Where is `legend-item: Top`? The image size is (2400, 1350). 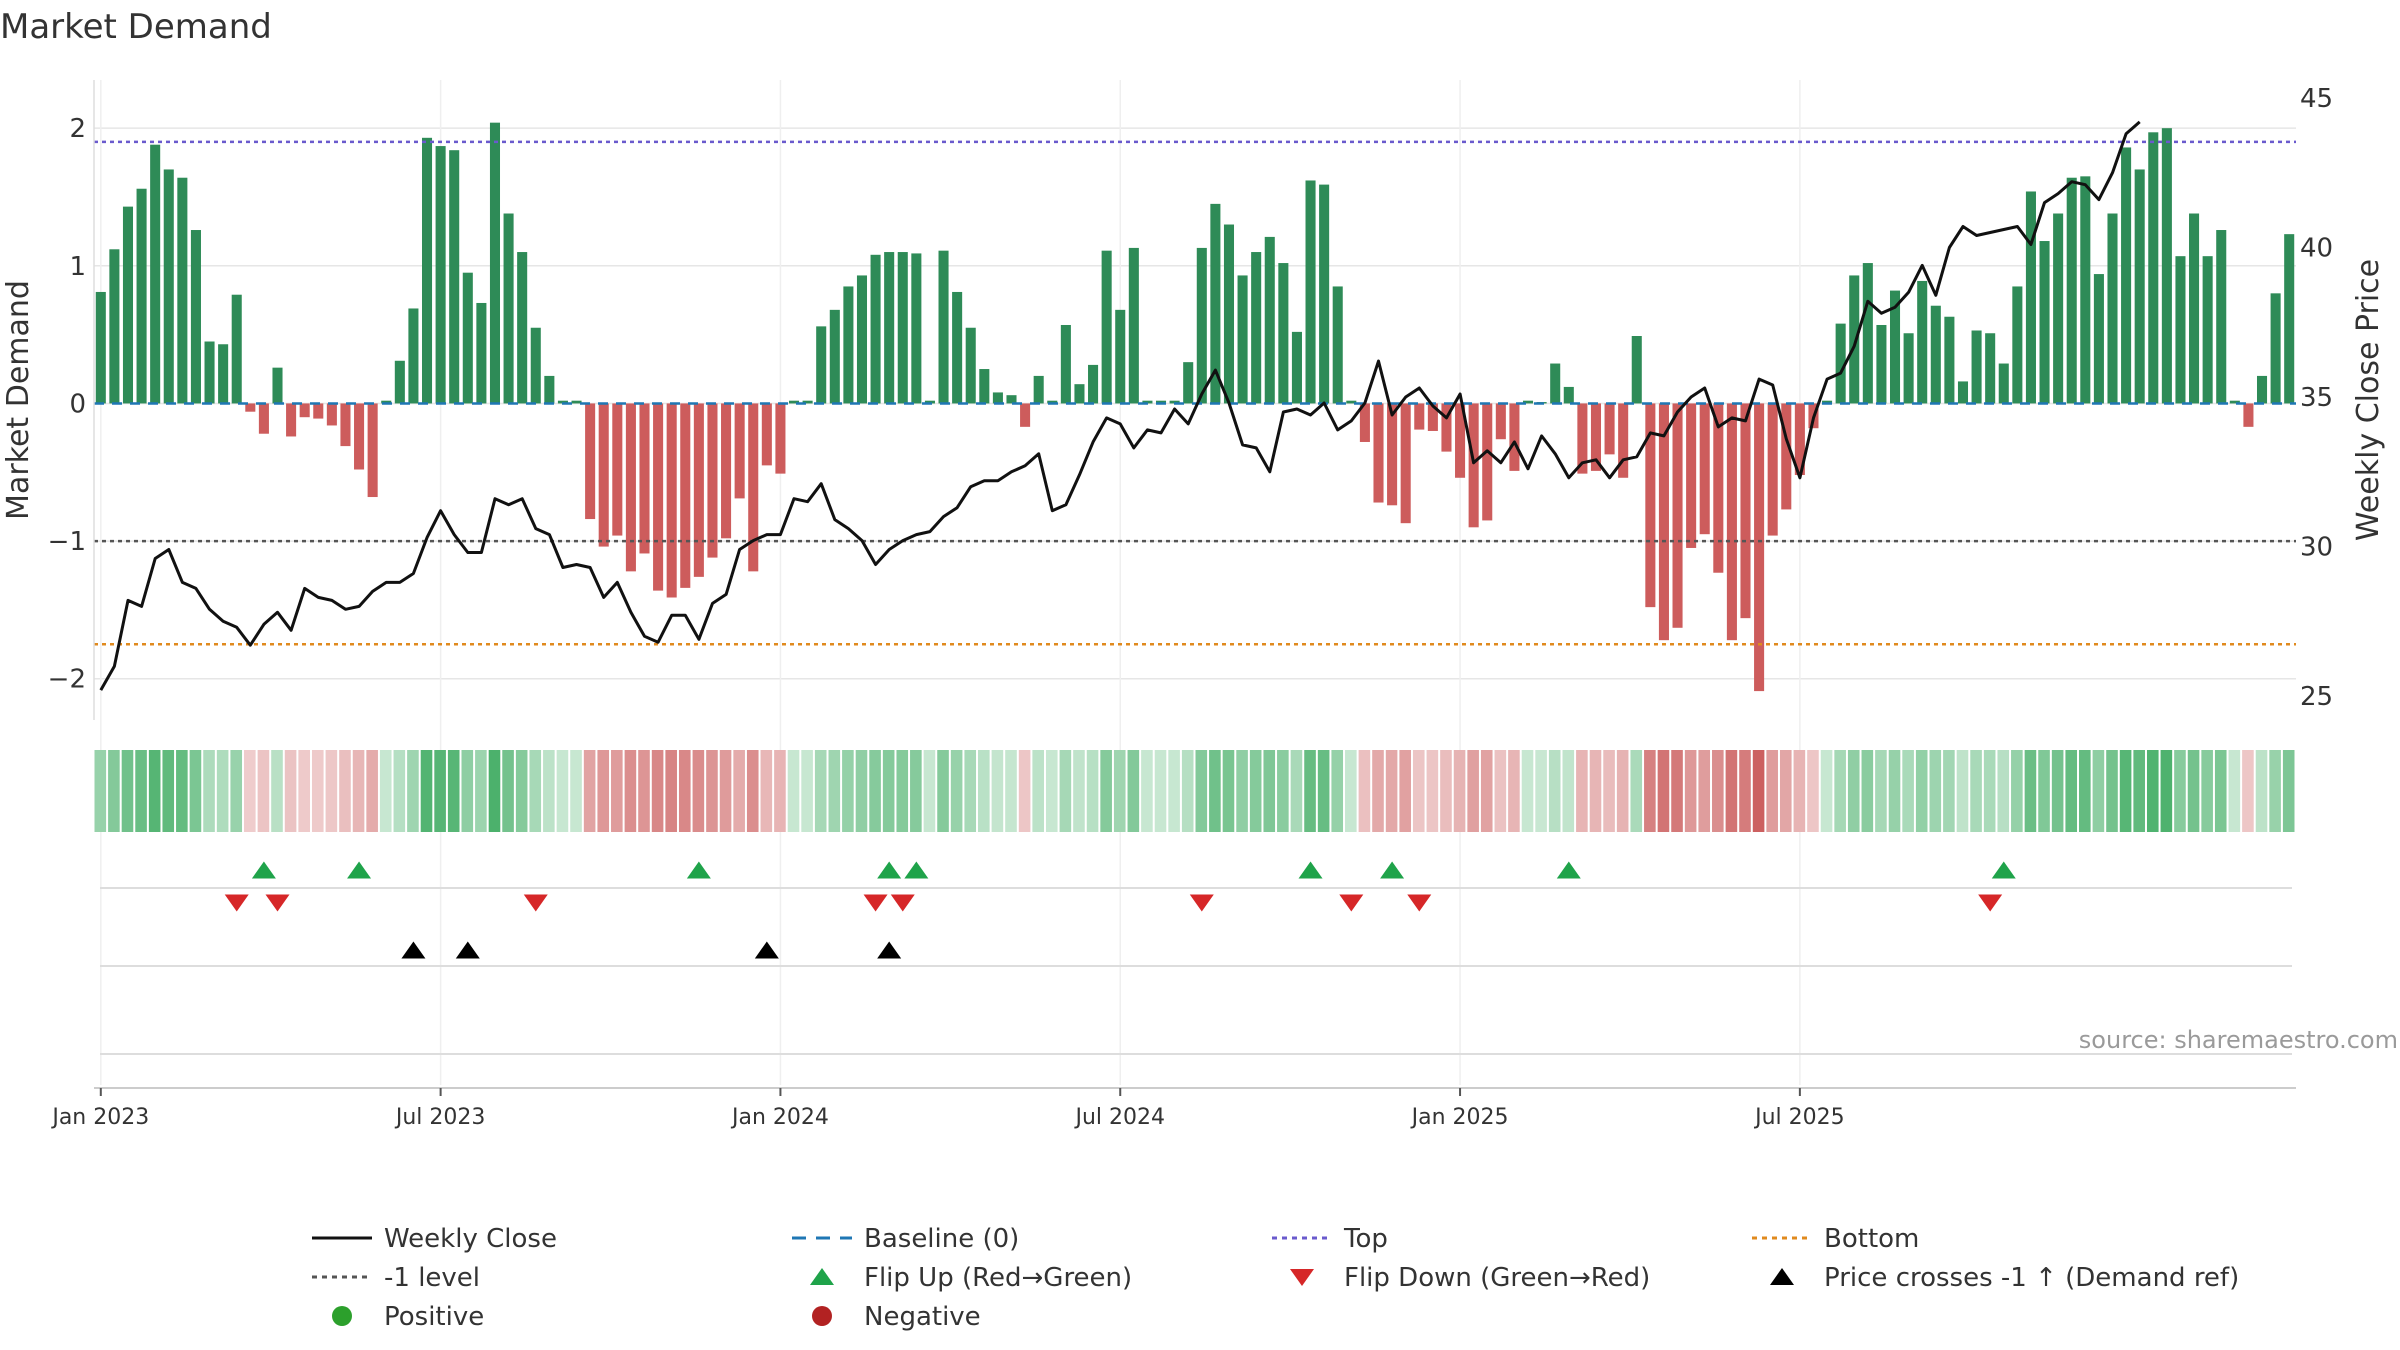
legend-item: Top is located at coordinates (1330, 1239).